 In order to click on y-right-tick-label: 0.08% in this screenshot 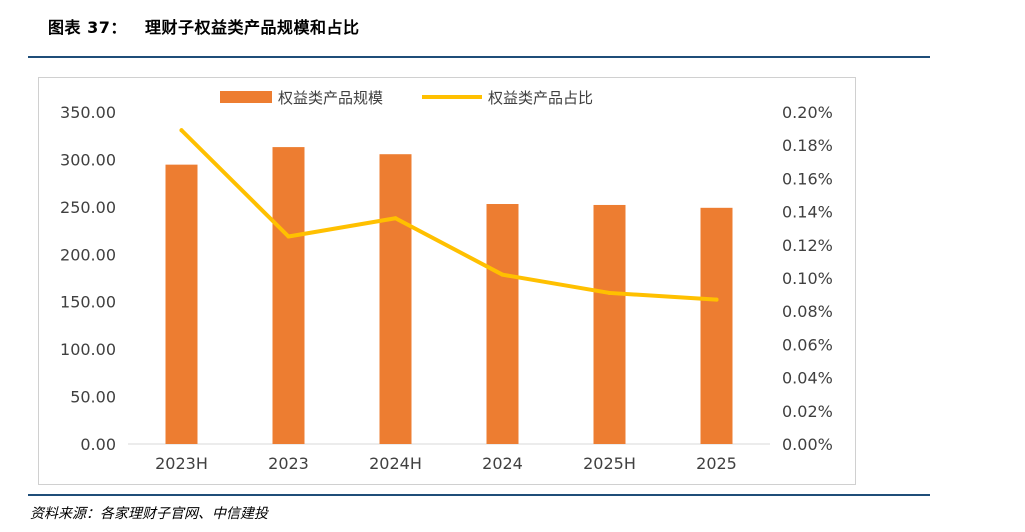, I will do `click(807, 311)`.